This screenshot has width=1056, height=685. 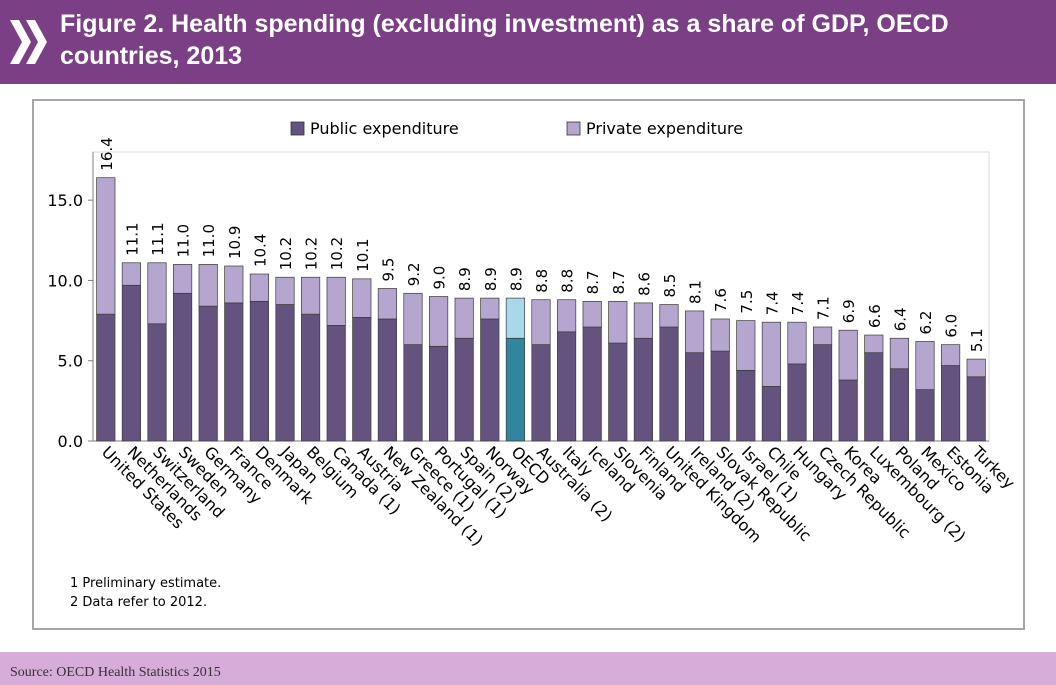 I want to click on value-label: 6.0, so click(x=952, y=326).